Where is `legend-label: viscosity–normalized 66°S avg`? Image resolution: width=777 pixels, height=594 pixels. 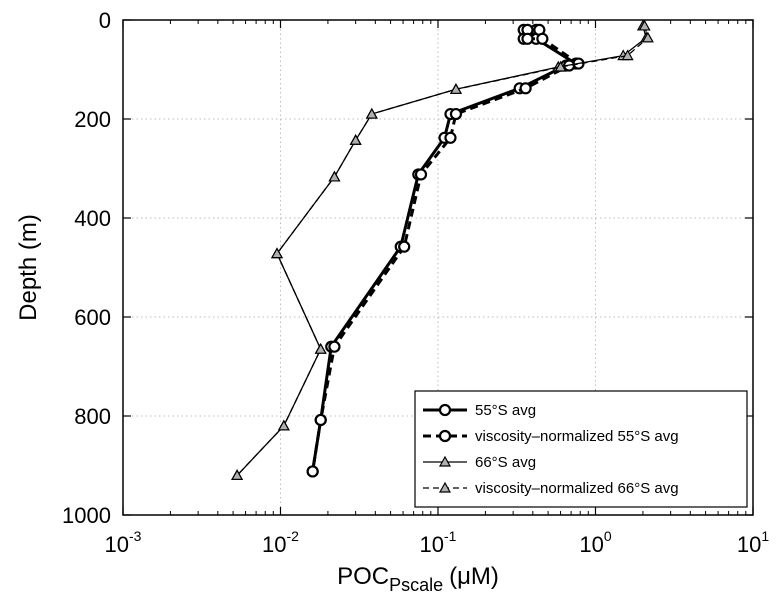
legend-label: viscosity–normalized 66°S avg is located at coordinates (577, 488).